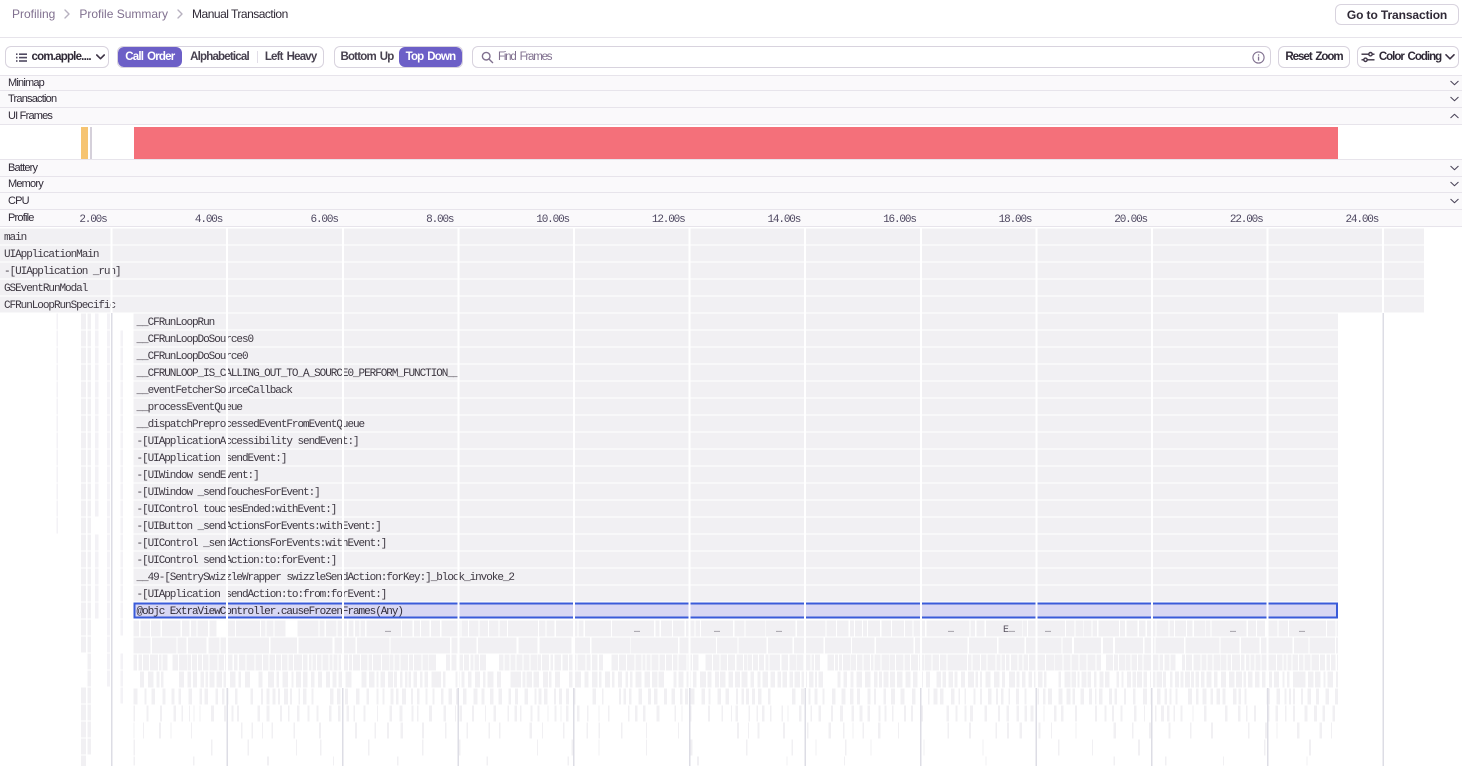 This screenshot has width=1462, height=766. I want to click on svg-text: __CFRunLoopDoSources0, so click(195, 340).